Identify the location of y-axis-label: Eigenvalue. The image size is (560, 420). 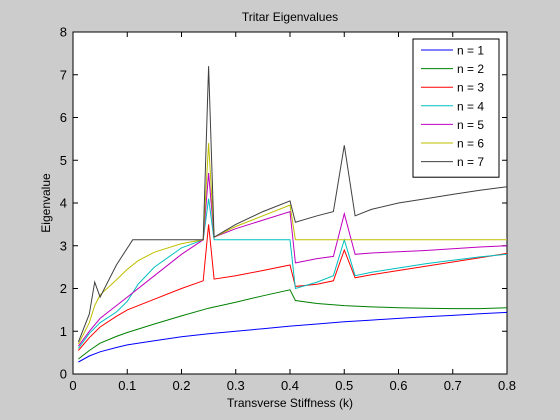
(46, 203).